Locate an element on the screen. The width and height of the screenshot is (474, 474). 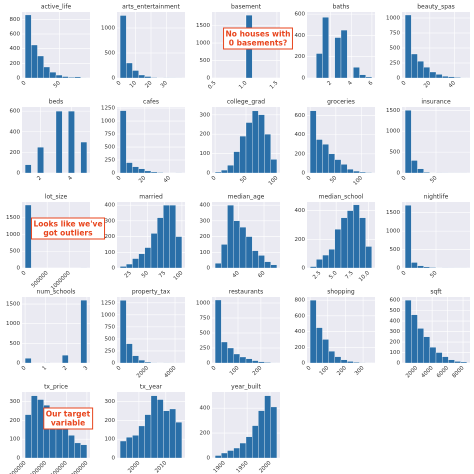
x-tick-label: 200000 is located at coordinates (17, 467).